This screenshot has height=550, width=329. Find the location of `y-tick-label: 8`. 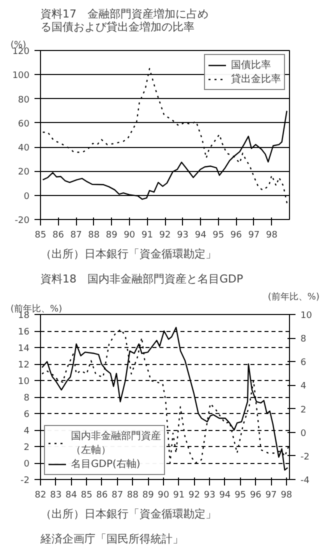

y-tick-label: 8 is located at coordinates (27, 399).